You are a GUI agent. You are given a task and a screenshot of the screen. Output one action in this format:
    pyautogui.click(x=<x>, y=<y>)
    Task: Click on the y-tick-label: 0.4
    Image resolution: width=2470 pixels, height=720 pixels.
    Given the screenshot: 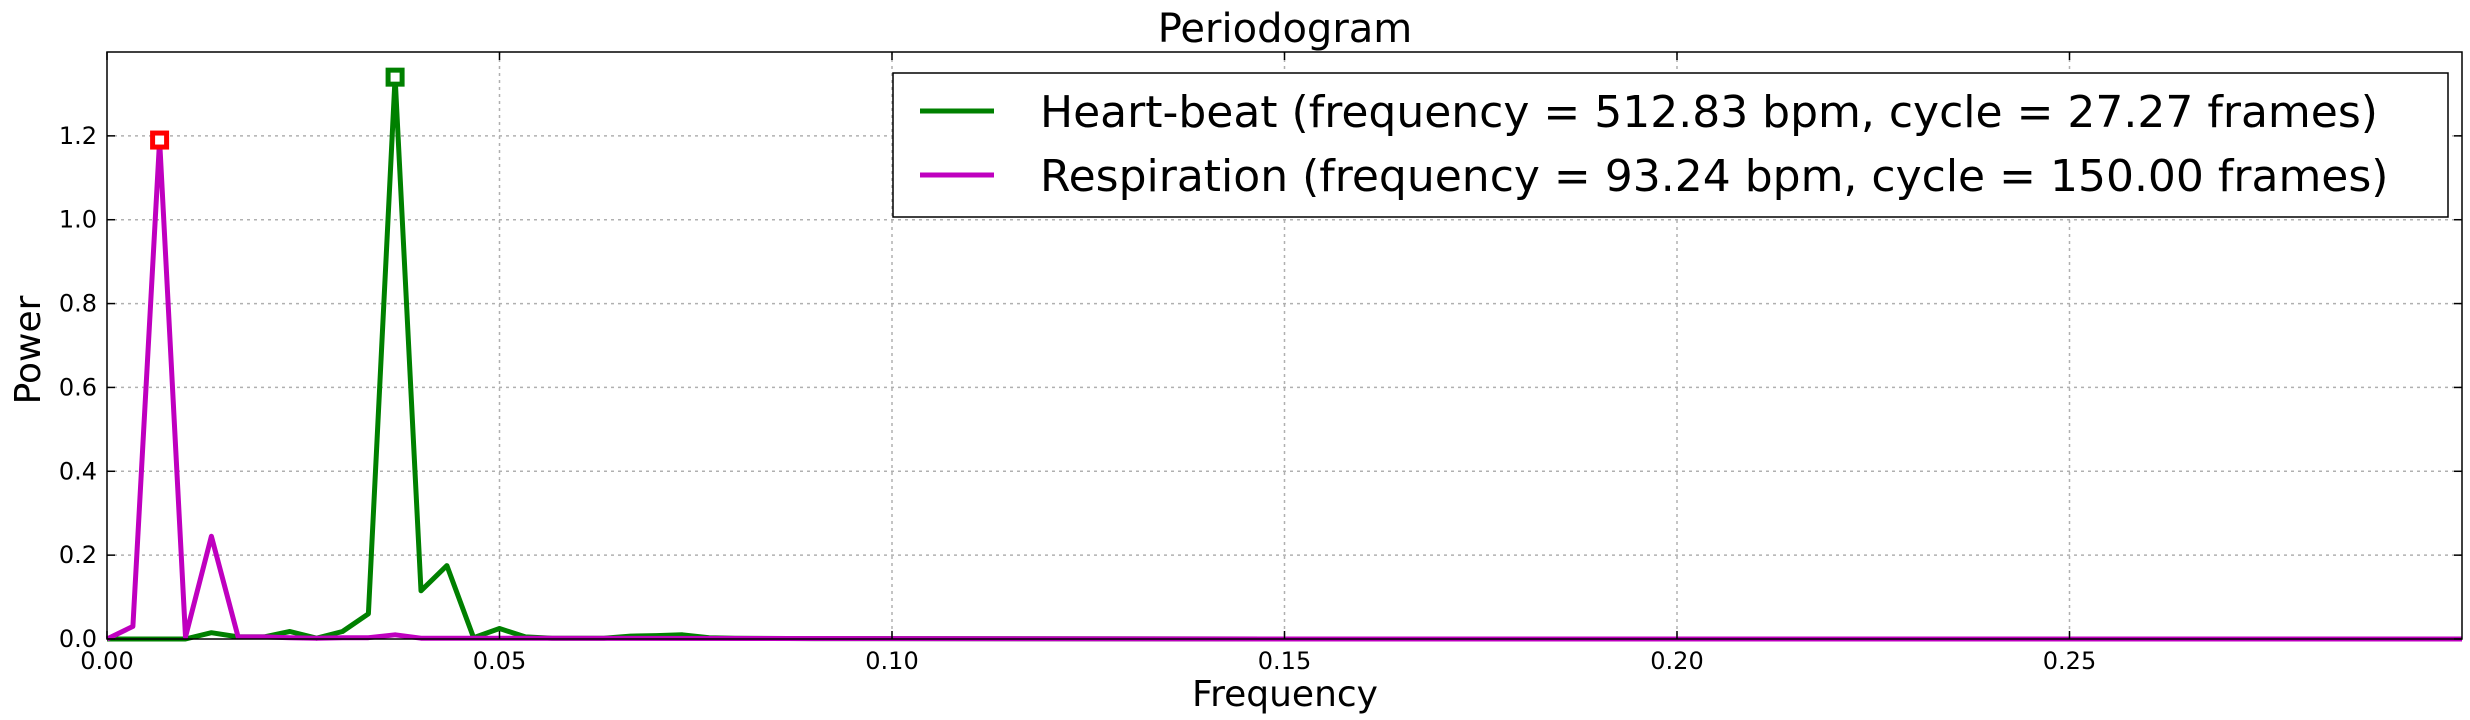 What is the action you would take?
    pyautogui.click(x=78, y=471)
    